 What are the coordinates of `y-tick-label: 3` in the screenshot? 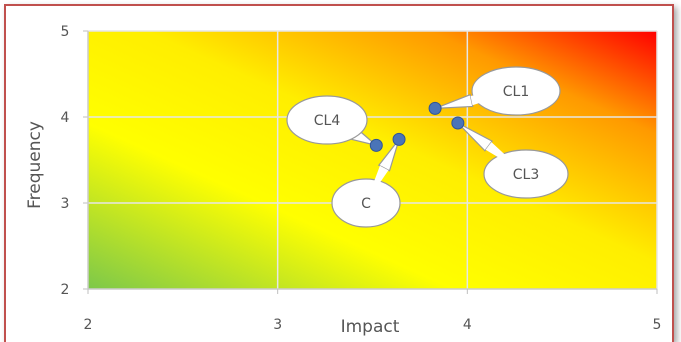 It's located at (65, 204).